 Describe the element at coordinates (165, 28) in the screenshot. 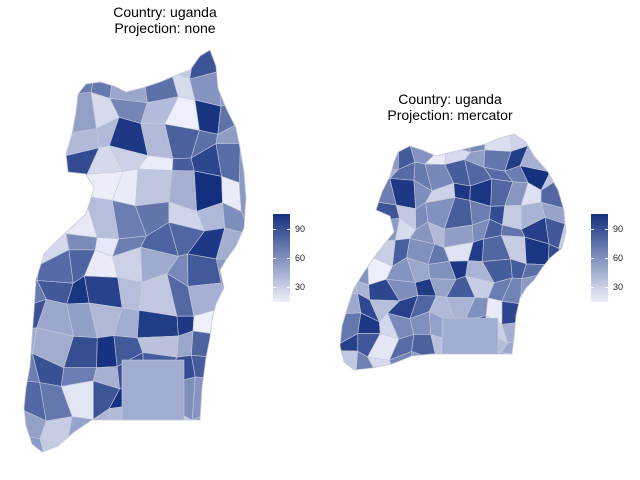

I see `title-projection: Projection: none` at that location.